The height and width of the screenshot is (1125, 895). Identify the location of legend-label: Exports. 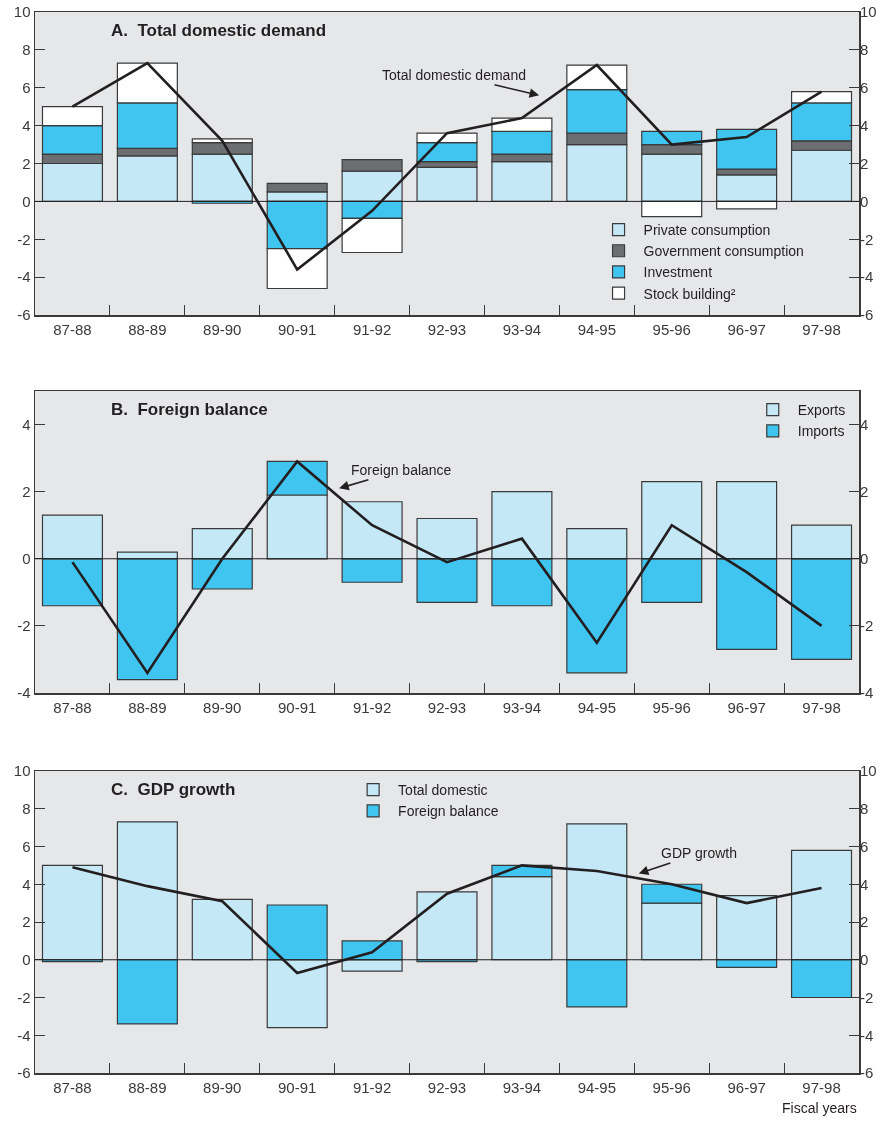
(821, 410).